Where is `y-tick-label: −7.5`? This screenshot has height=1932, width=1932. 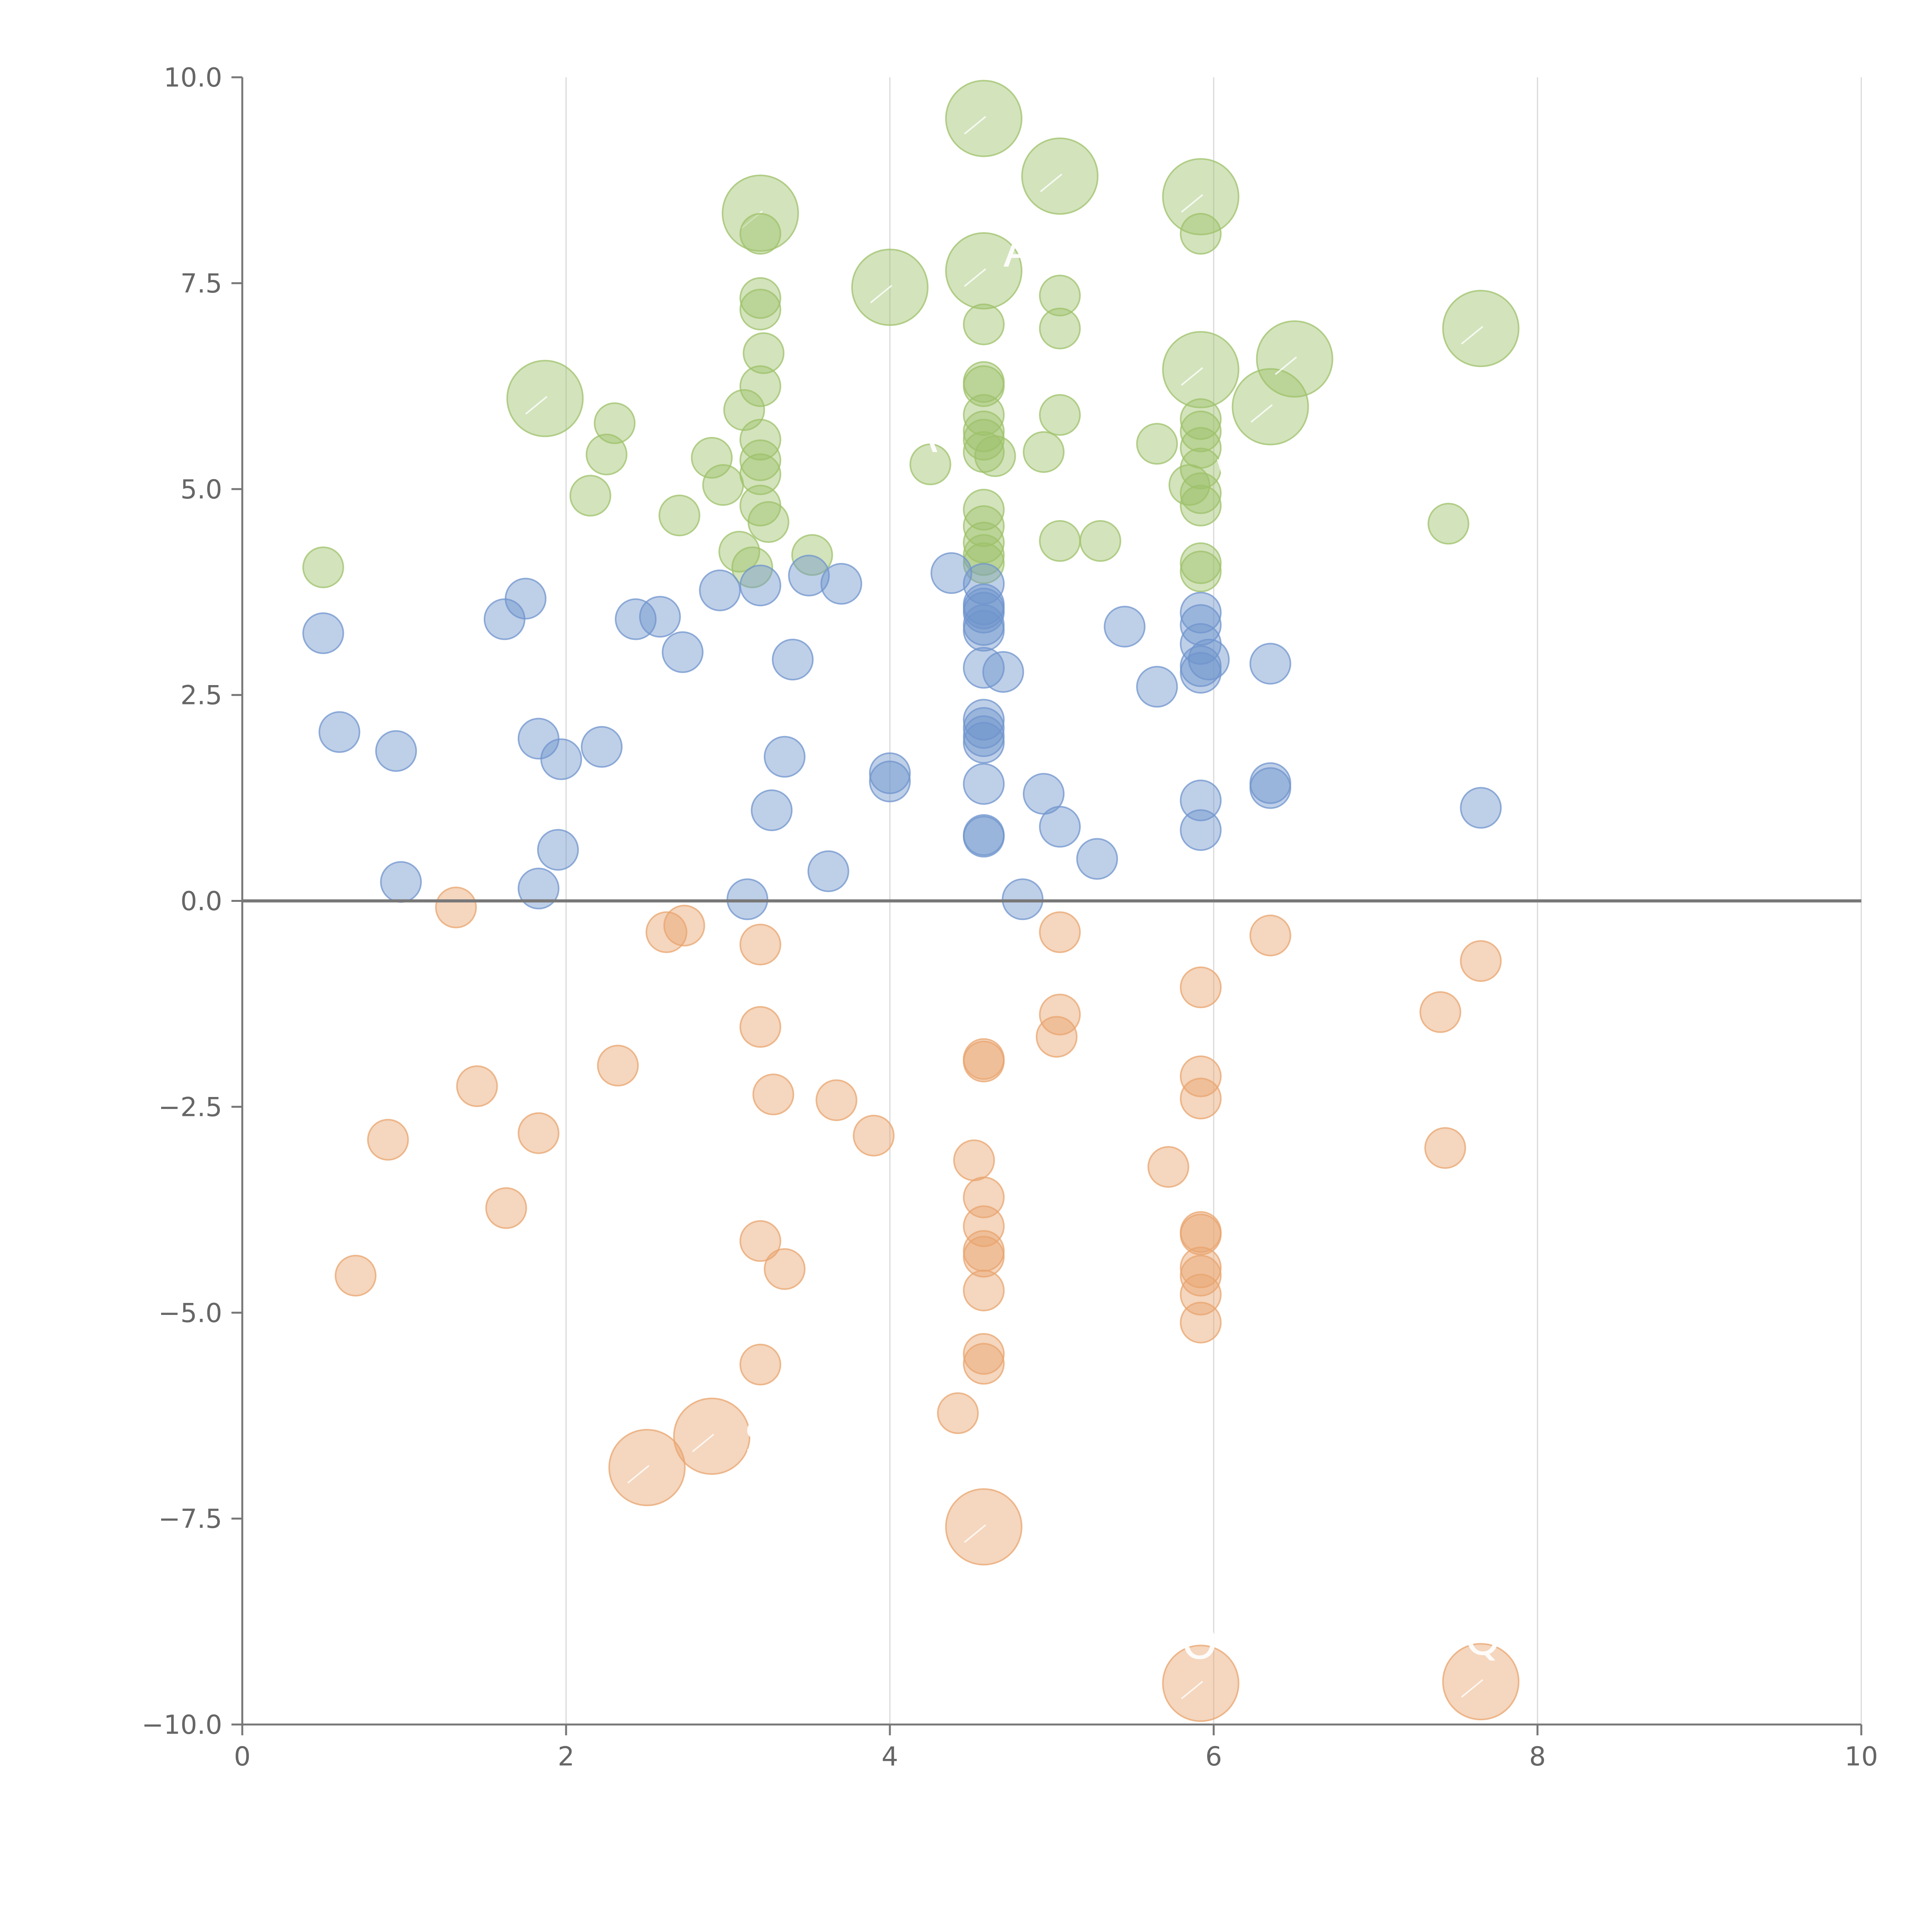
y-tick-label: −7.5 is located at coordinates (190, 1519).